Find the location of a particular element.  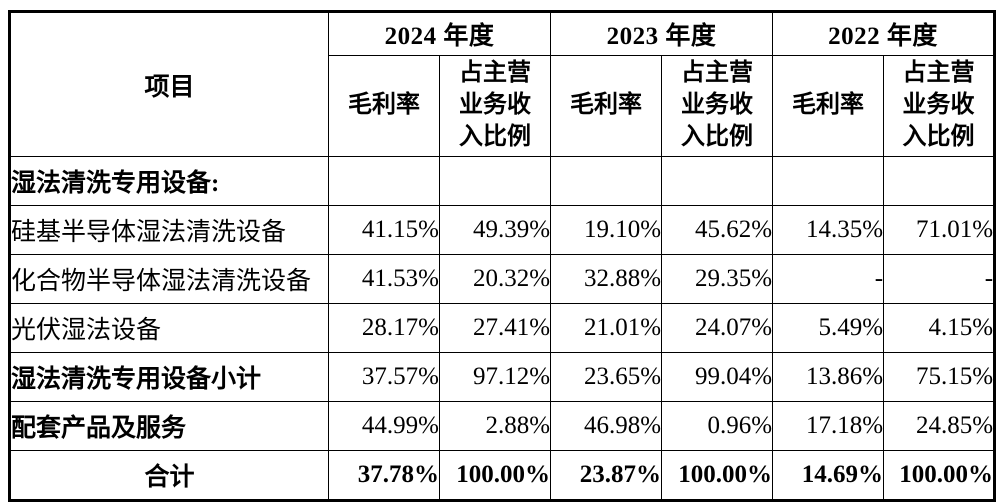

cell: 37.57% is located at coordinates (384, 377).